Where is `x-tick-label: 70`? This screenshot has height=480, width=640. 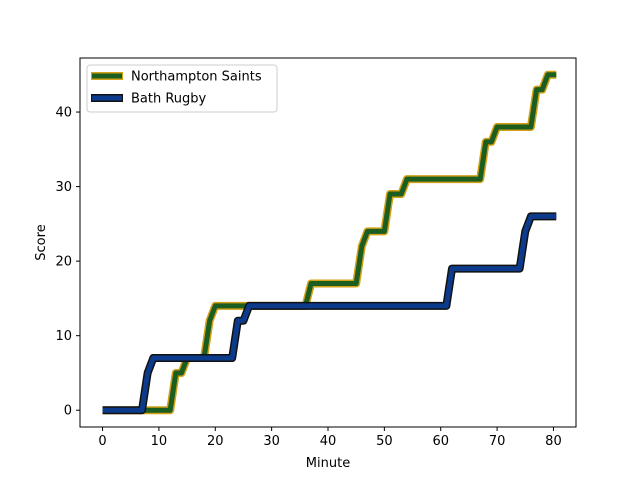 x-tick-label: 70 is located at coordinates (497, 441).